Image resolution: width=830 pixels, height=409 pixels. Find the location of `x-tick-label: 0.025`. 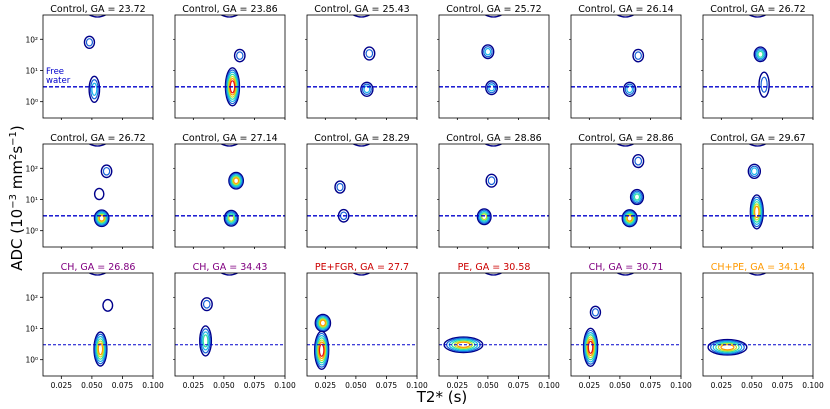

x-tick-label: 0.025 is located at coordinates (458, 385).